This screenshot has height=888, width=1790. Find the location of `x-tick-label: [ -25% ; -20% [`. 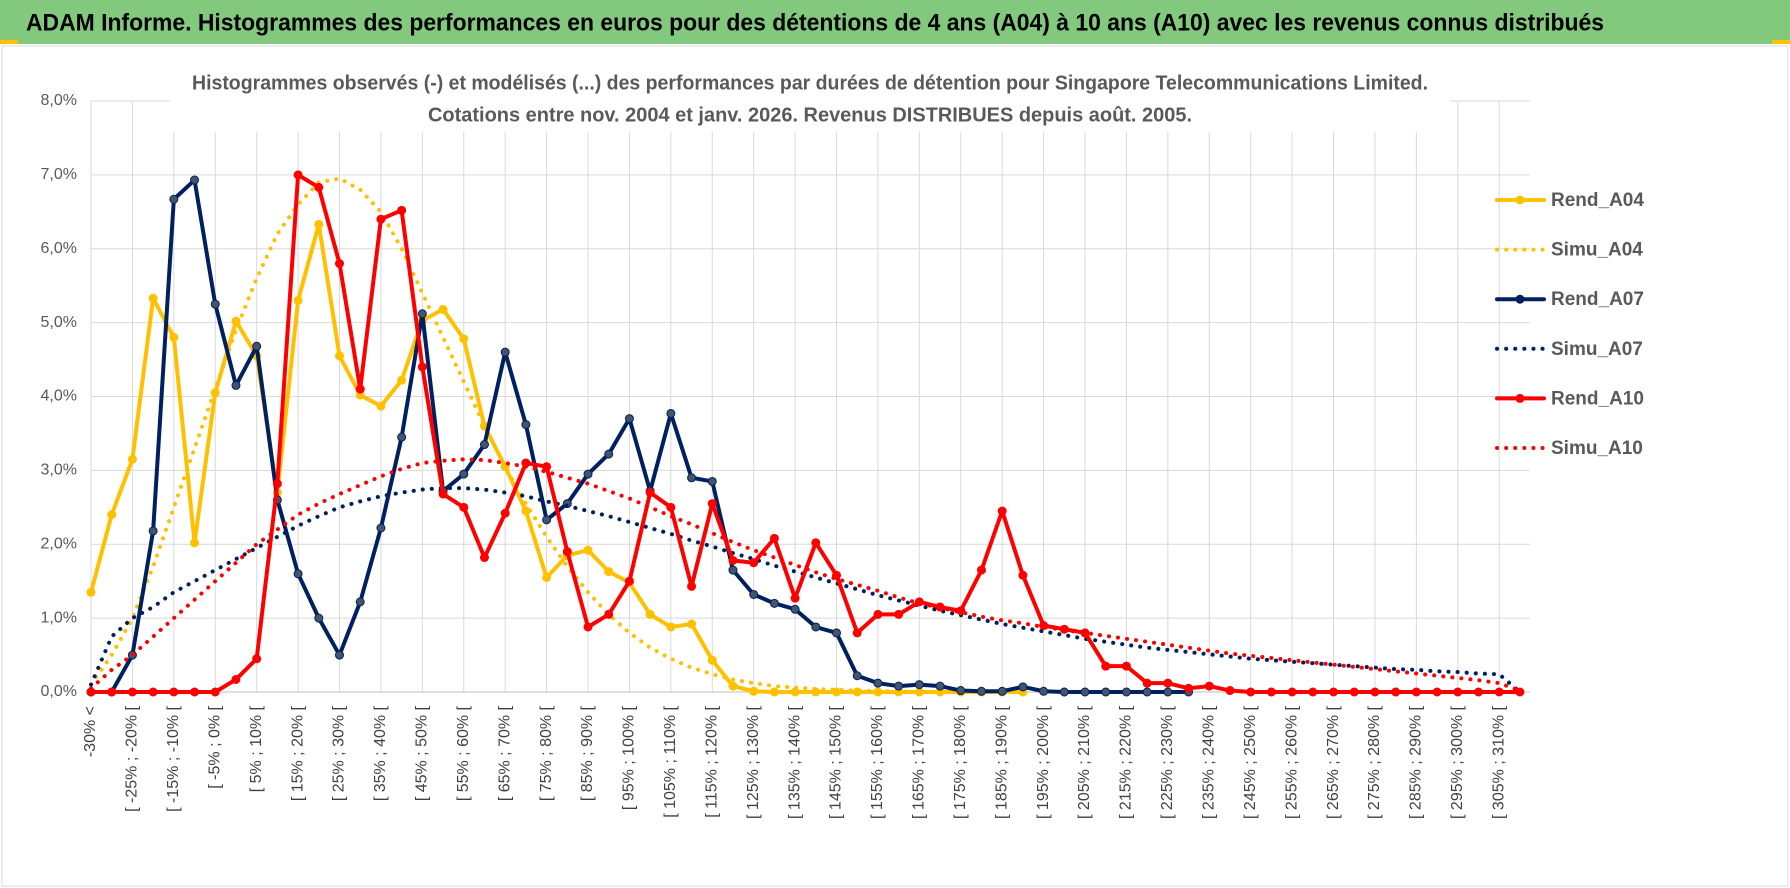

x-tick-label: [ -25% ; -20% [ is located at coordinates (132, 758).